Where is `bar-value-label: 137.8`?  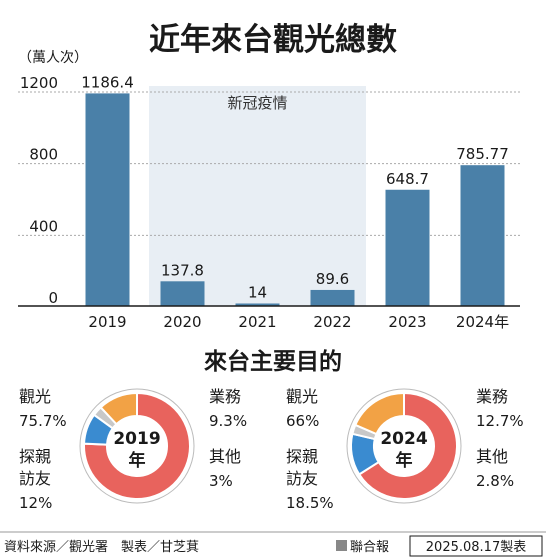 bar-value-label: 137.8 is located at coordinates (182, 270).